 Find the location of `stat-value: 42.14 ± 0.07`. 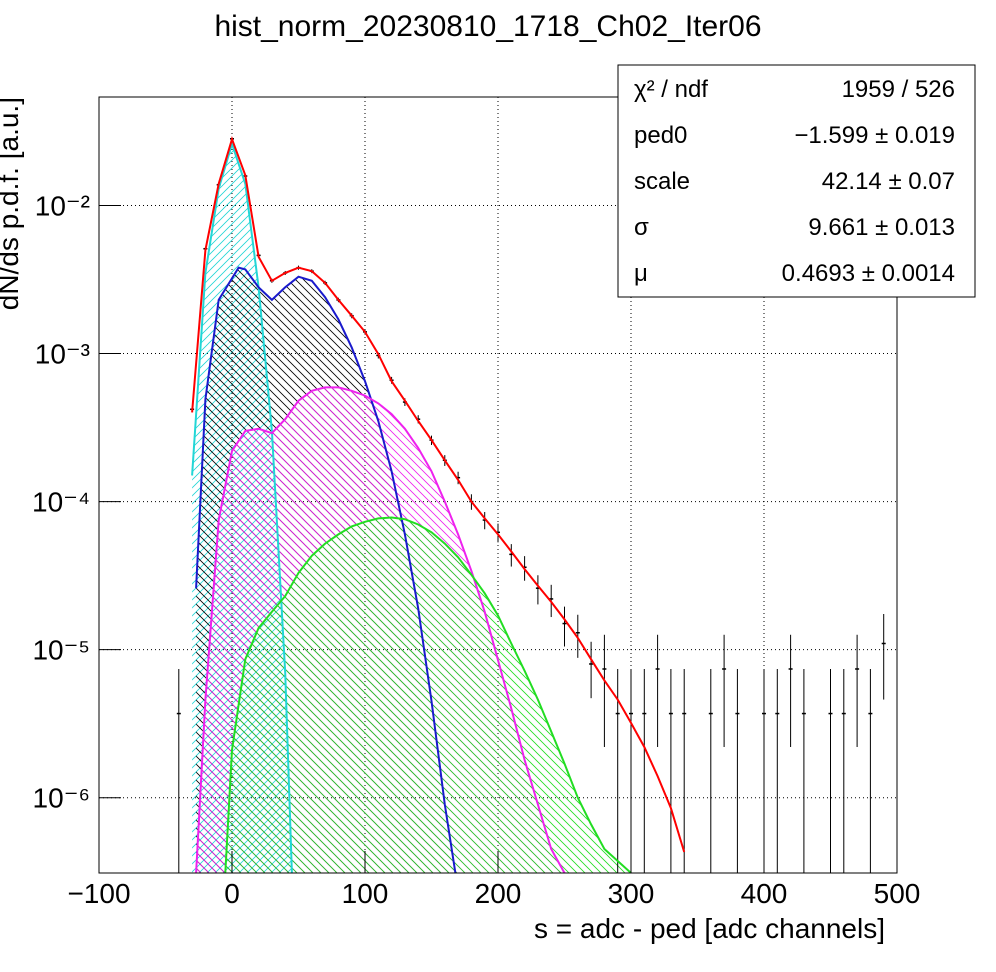

stat-value: 42.14 ± 0.07 is located at coordinates (888, 181).